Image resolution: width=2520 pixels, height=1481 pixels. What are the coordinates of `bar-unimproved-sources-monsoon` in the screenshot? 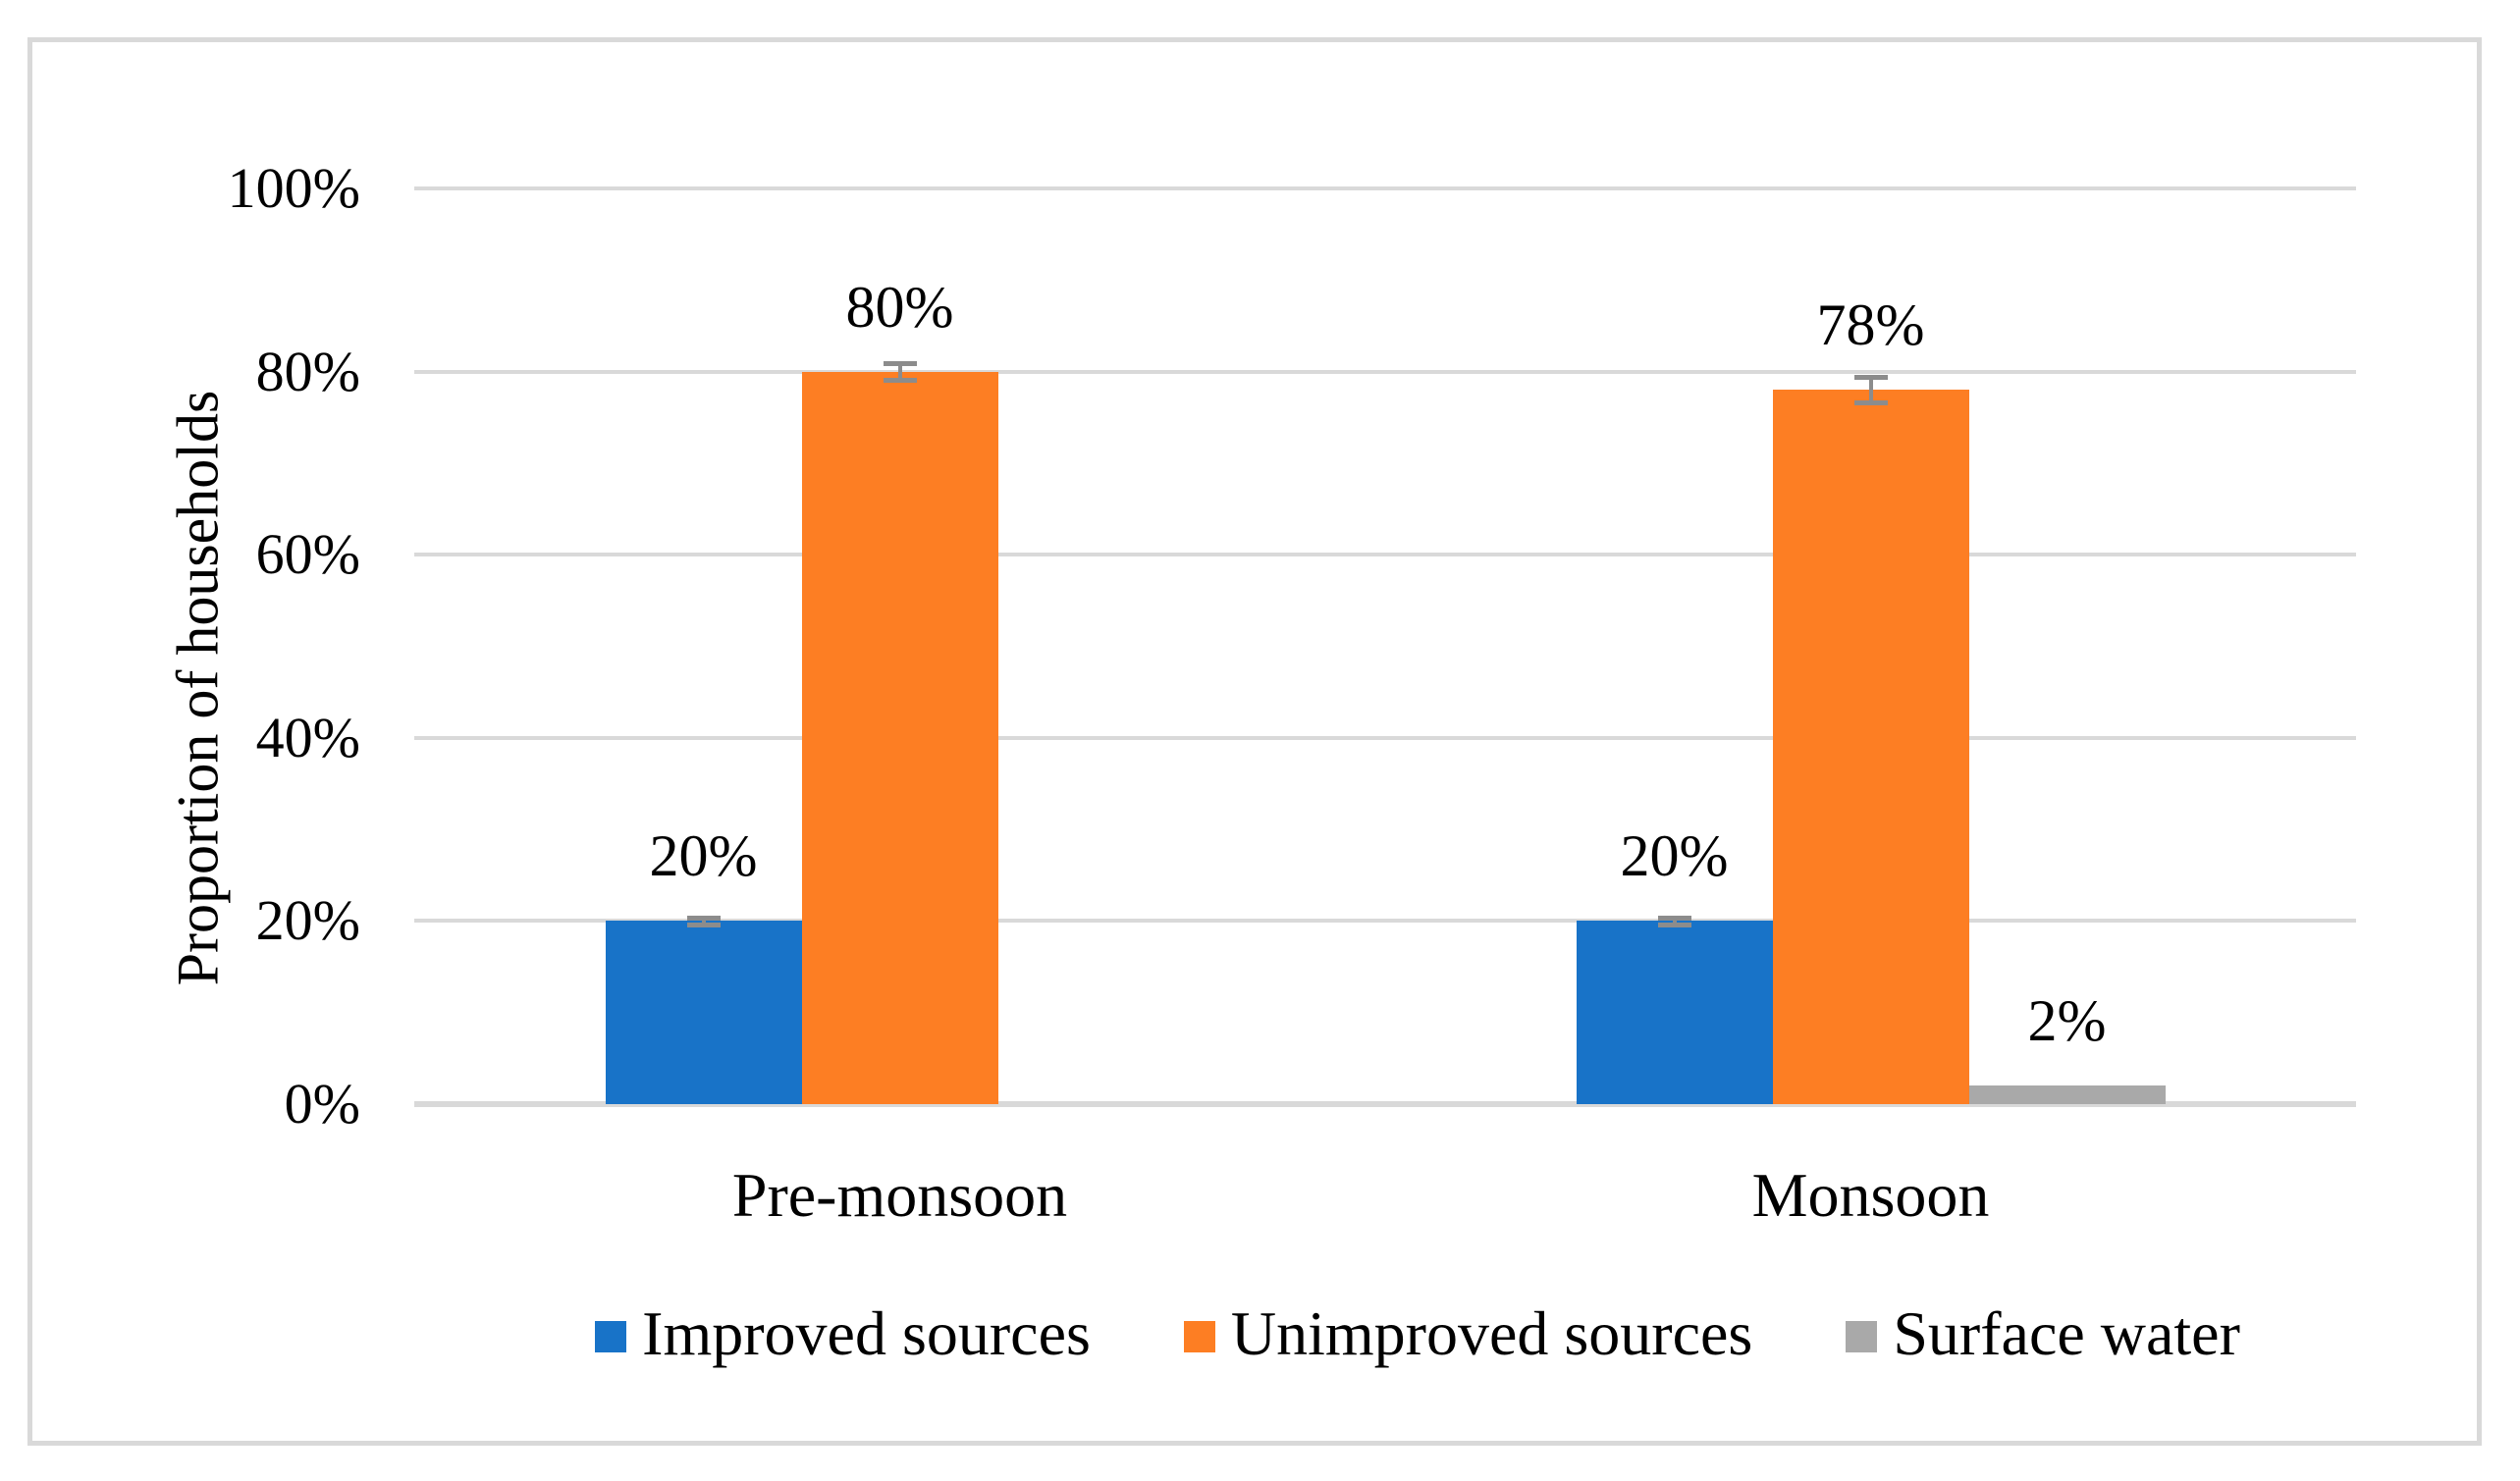 It's located at (1870, 747).